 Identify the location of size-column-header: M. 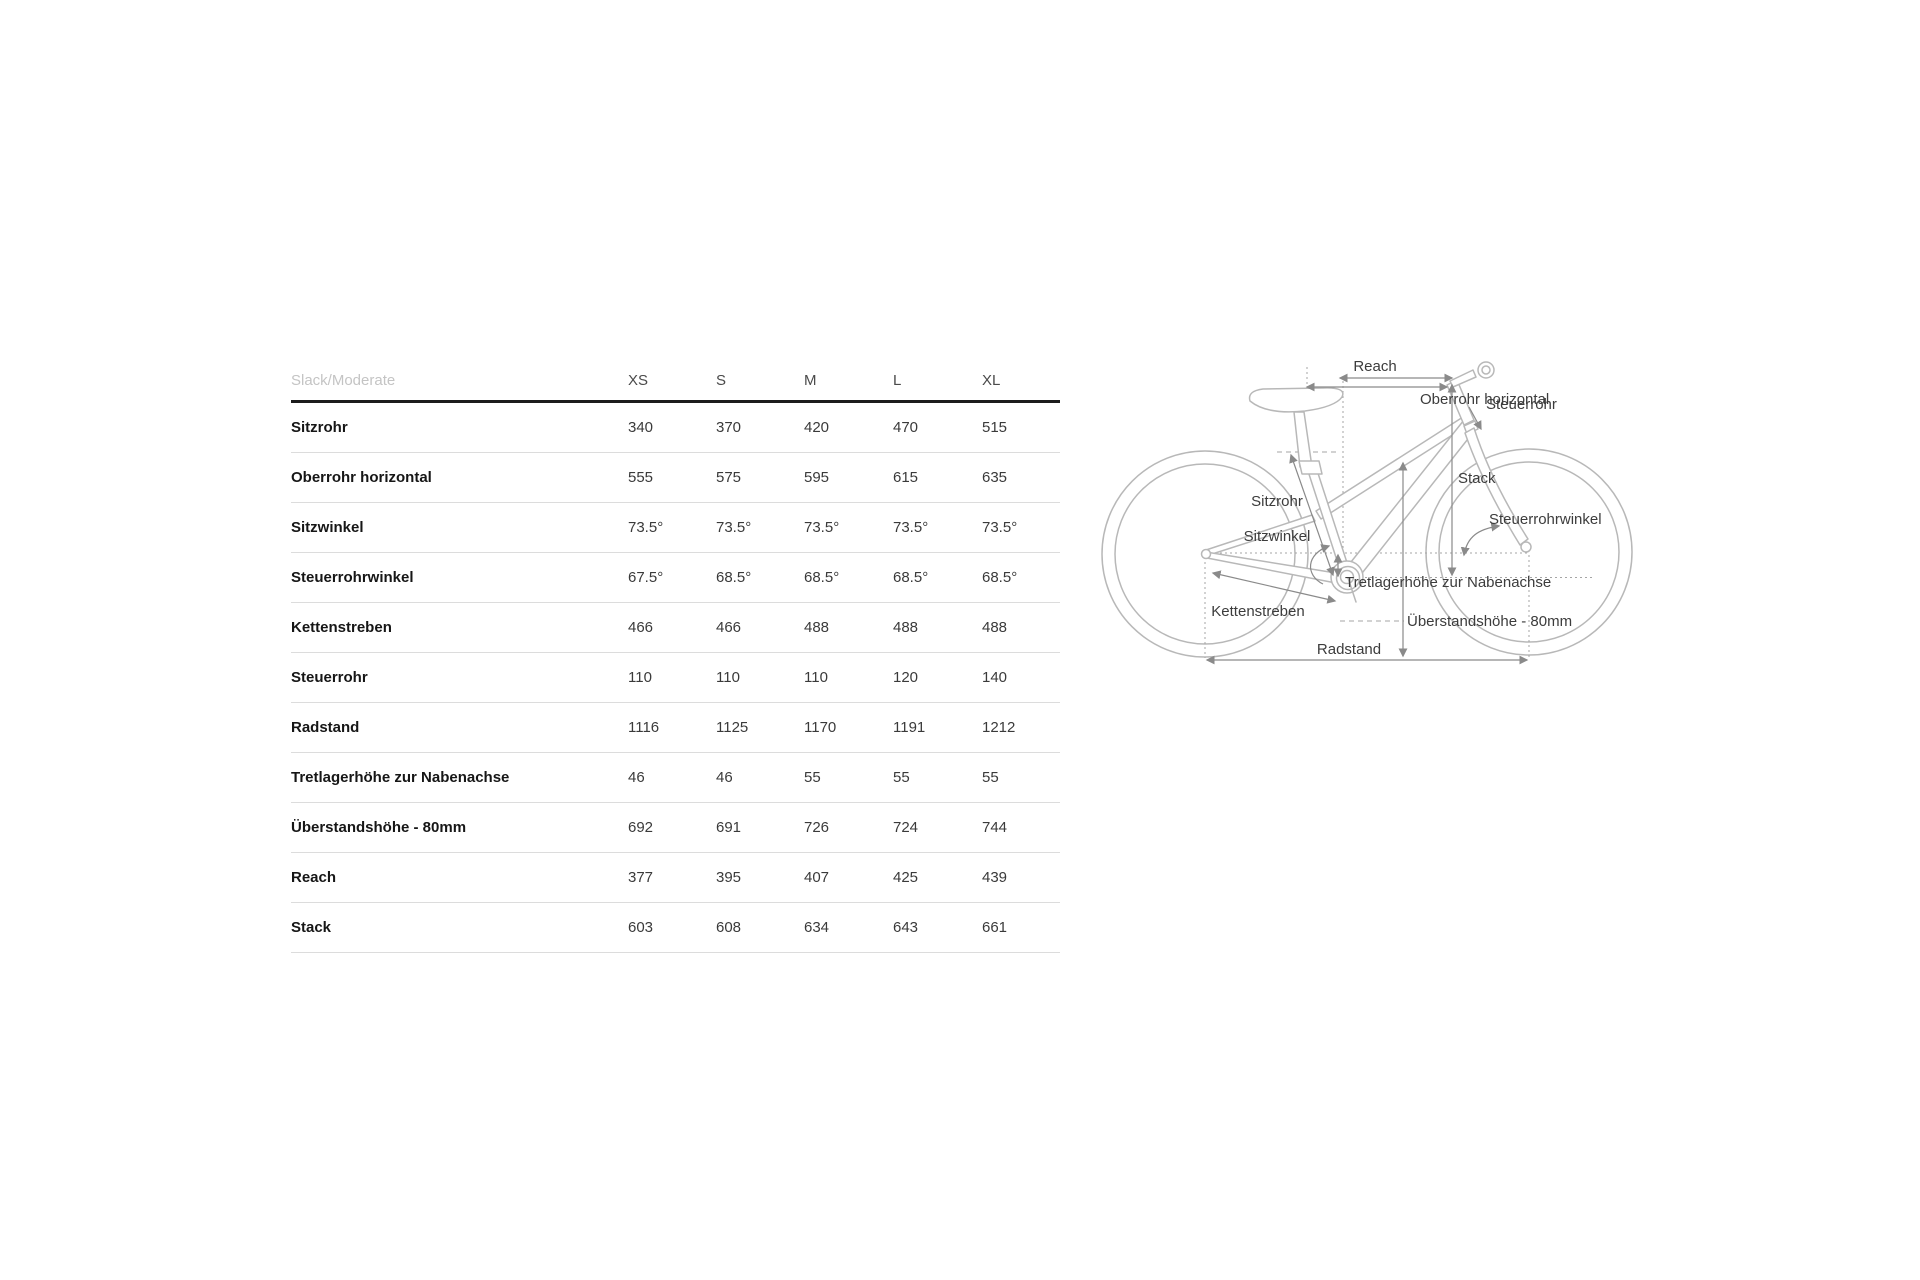
(810, 380).